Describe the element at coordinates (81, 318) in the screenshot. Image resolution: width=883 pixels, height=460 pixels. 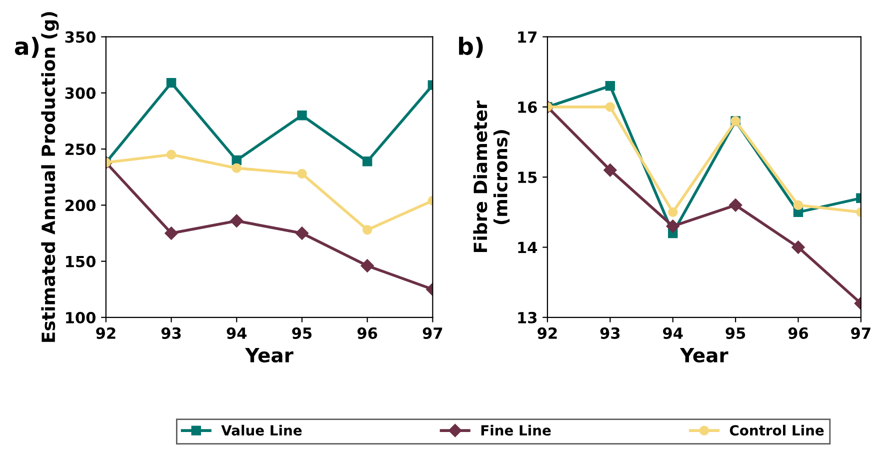
I see `y-tick-label: 100` at that location.